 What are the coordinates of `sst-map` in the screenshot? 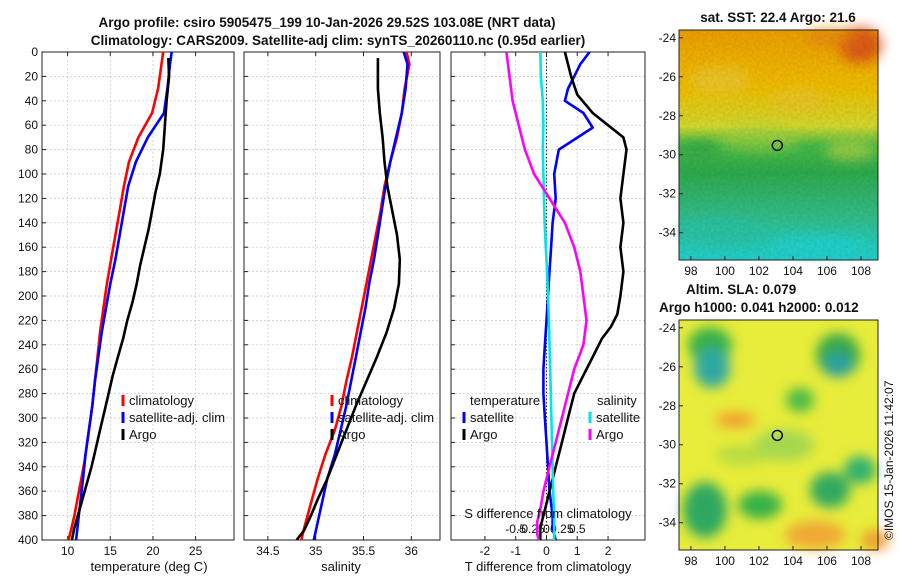 It's located at (780, 144).